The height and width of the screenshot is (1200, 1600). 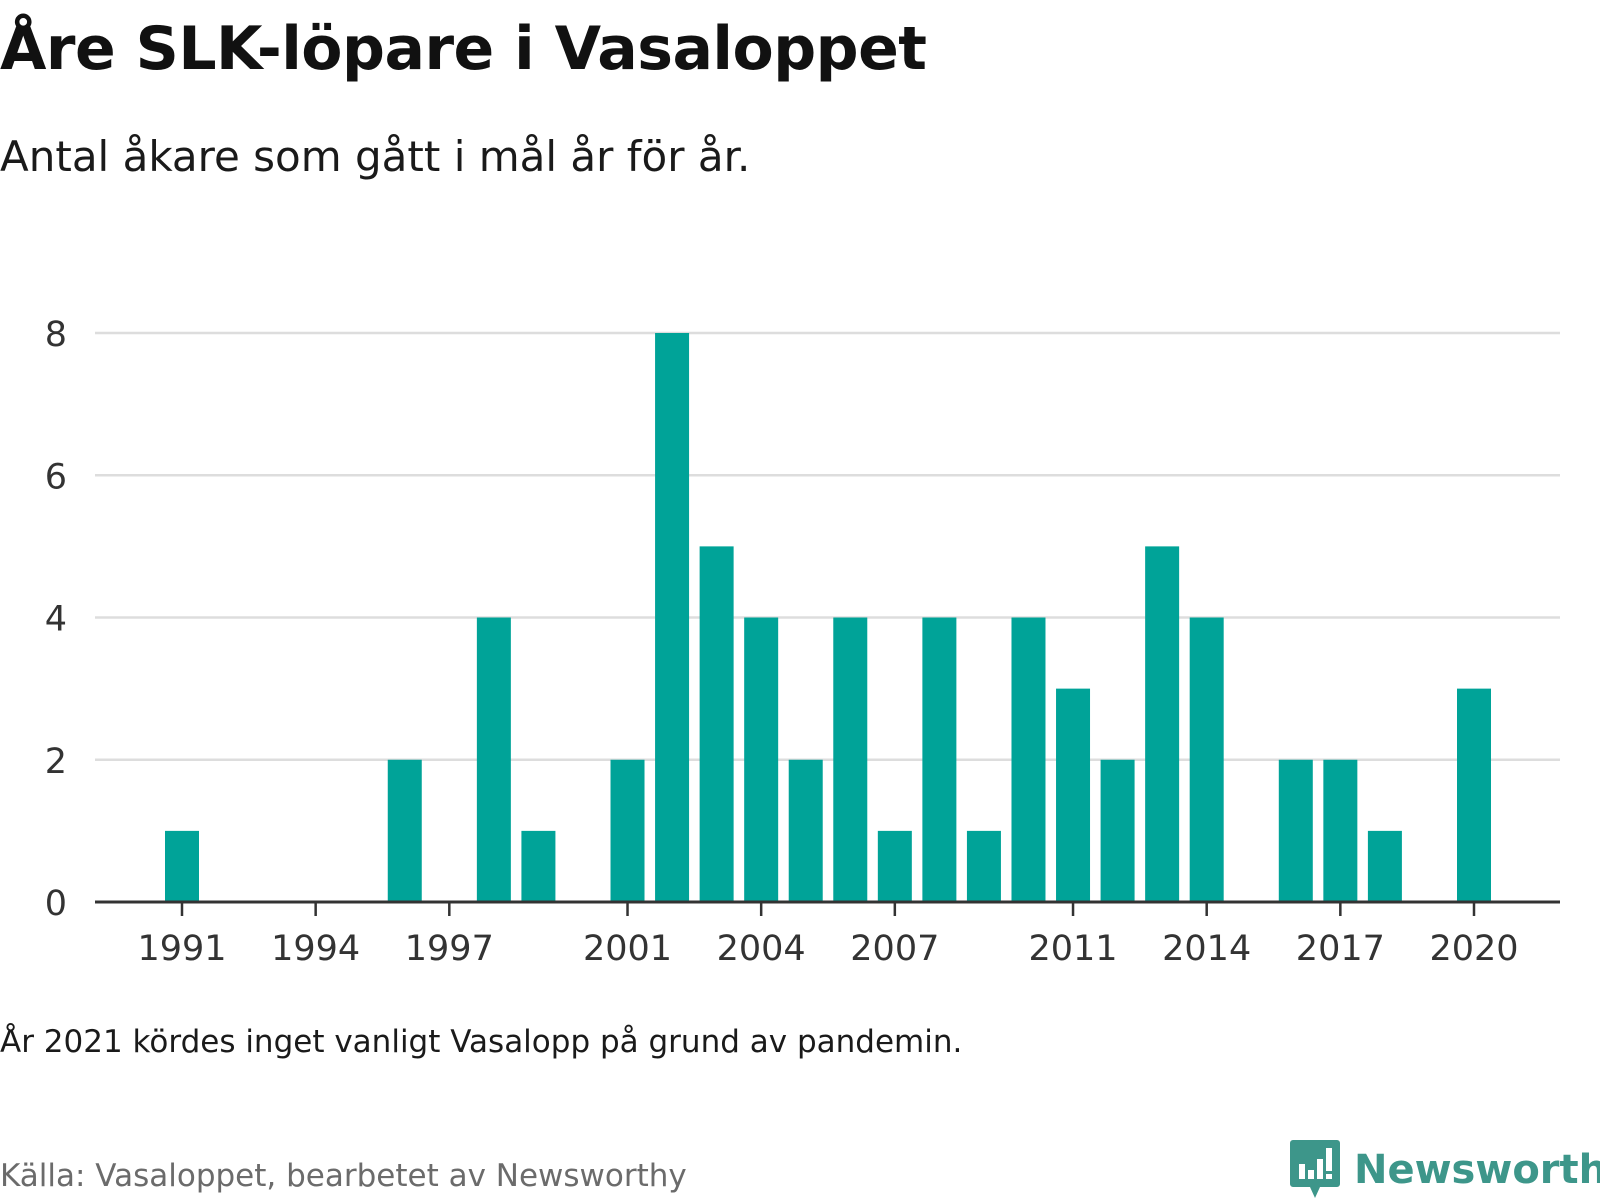 I want to click on x-tick-label: 2014, so click(x=1206, y=949).